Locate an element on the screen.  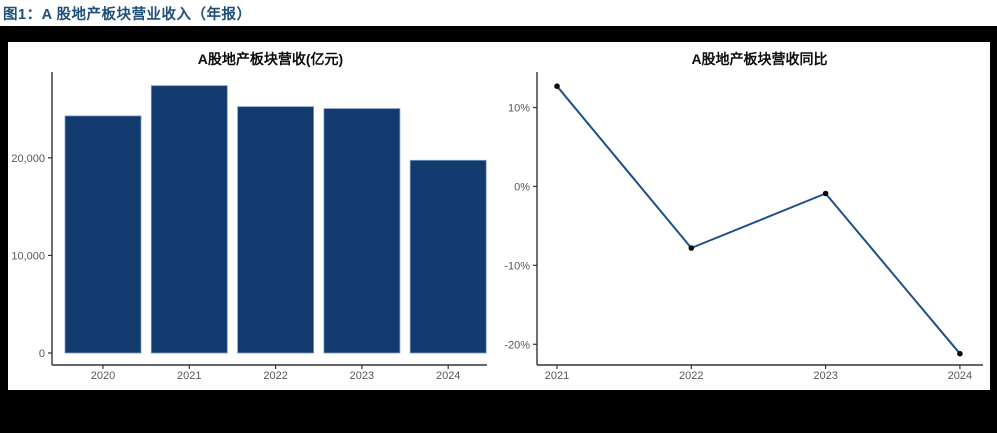
y-tick-label: -10% is located at coordinates (517, 266).